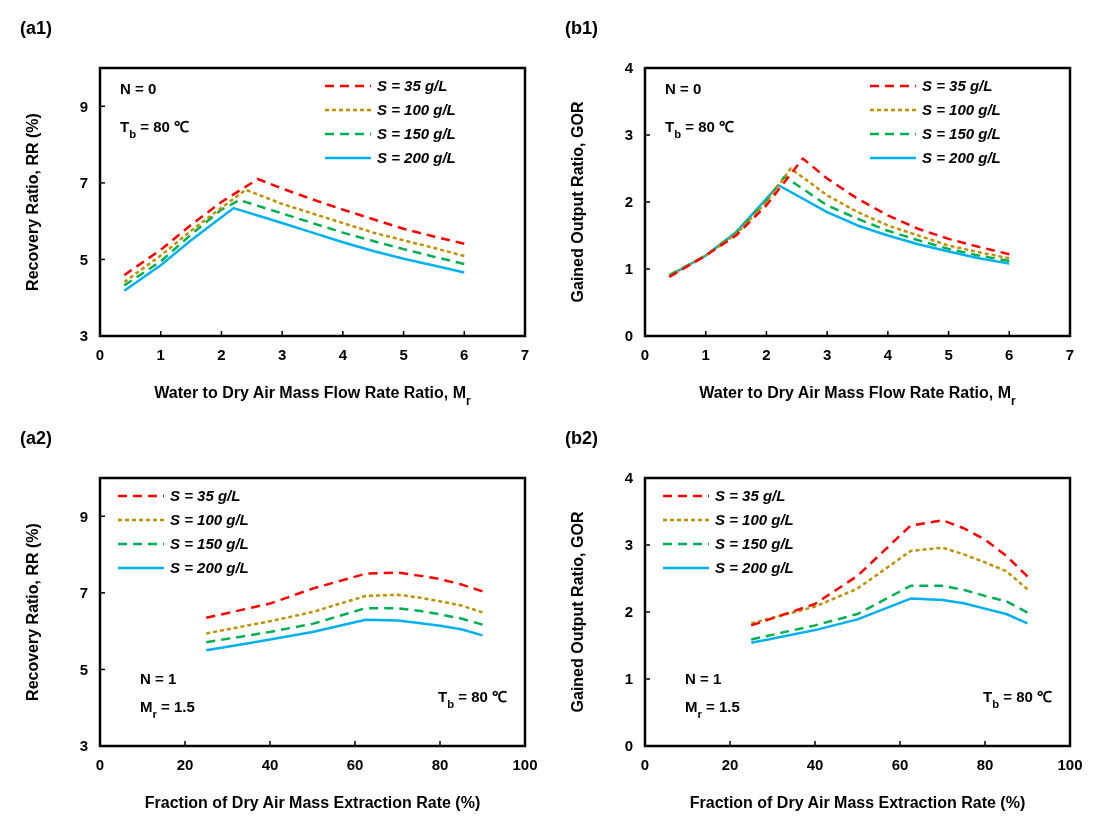 The height and width of the screenshot is (828, 1106). I want to click on chart-title: (a1), so click(36, 28).